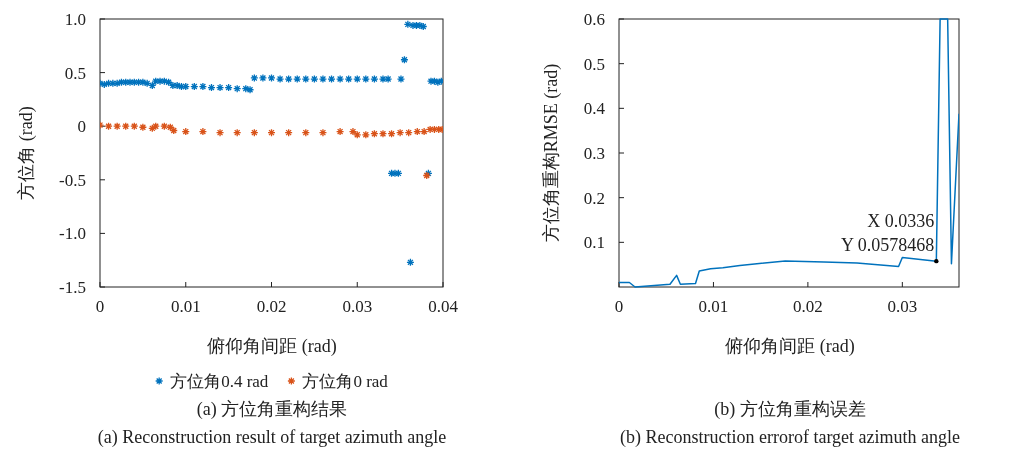 This screenshot has width=1014, height=459. Describe the element at coordinates (887, 233) in the screenshot. I see `annotation: X 0.0336 Y 0.0578468` at that location.